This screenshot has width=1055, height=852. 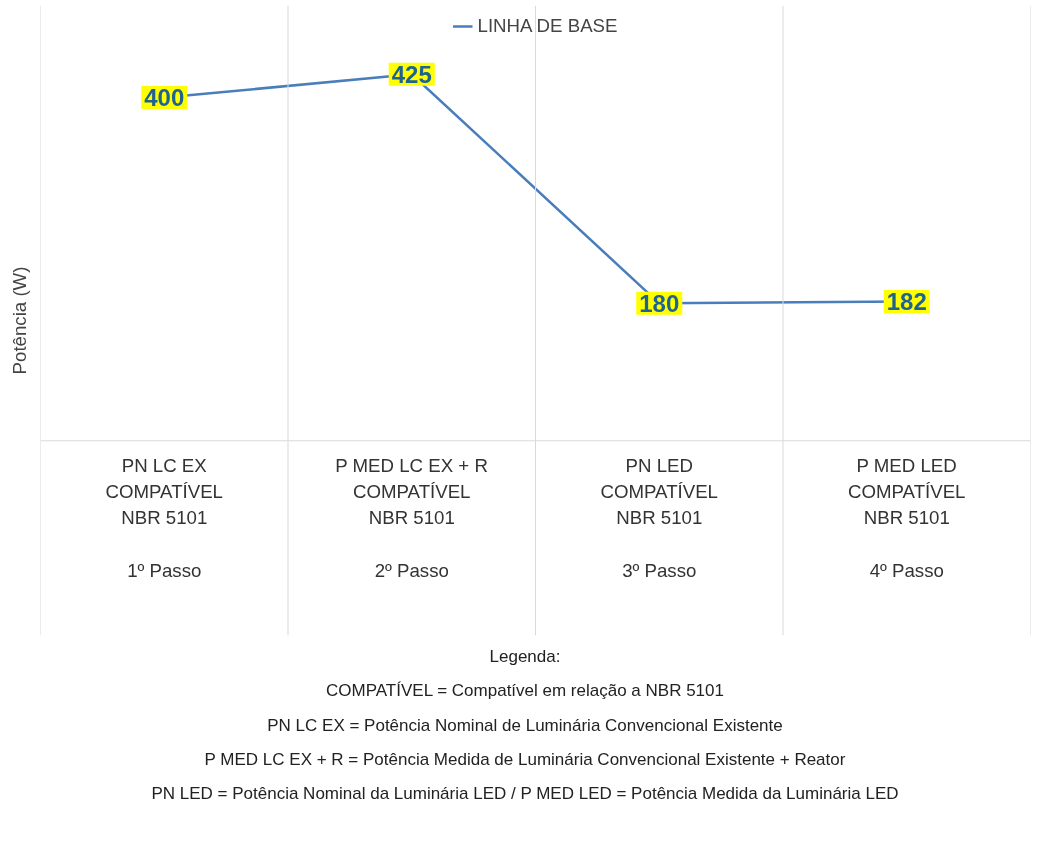 What do you see at coordinates (525, 759) in the screenshot?
I see `text: P MED LC EX + R = Potência Medida de Luminária Convencional Existente + Reator` at bounding box center [525, 759].